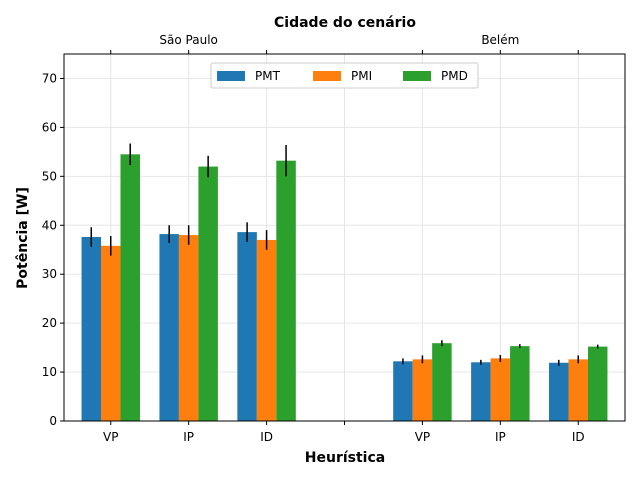  What do you see at coordinates (361, 76) in the screenshot?
I see `legend-label-pmi: PMI` at bounding box center [361, 76].